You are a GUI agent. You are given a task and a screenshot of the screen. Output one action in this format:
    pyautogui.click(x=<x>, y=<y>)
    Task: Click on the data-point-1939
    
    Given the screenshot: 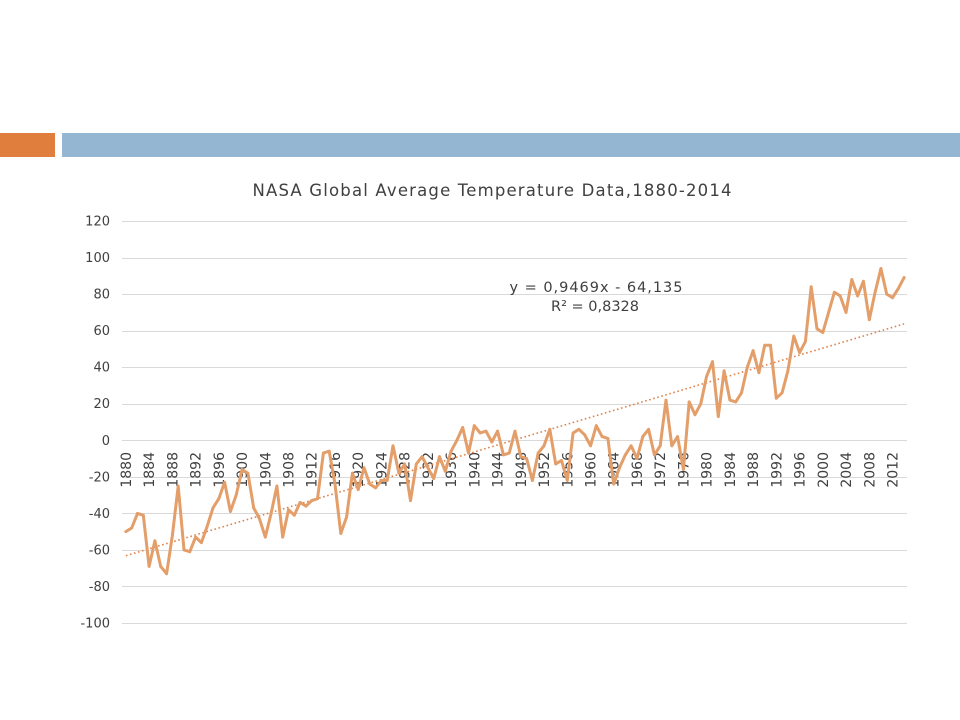 What is the action you would take?
    pyautogui.click(x=468, y=453)
    